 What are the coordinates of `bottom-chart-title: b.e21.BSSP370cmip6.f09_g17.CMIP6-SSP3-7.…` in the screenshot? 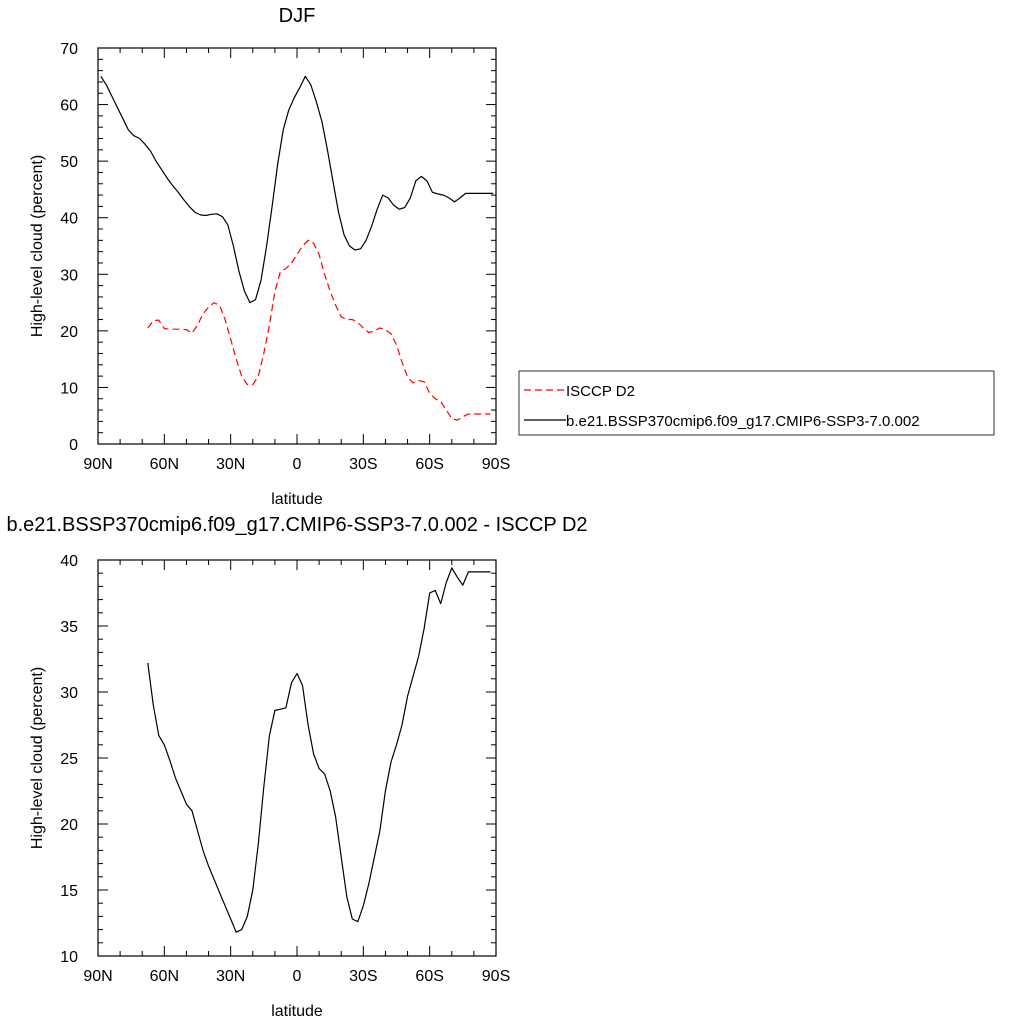 It's located at (296, 525).